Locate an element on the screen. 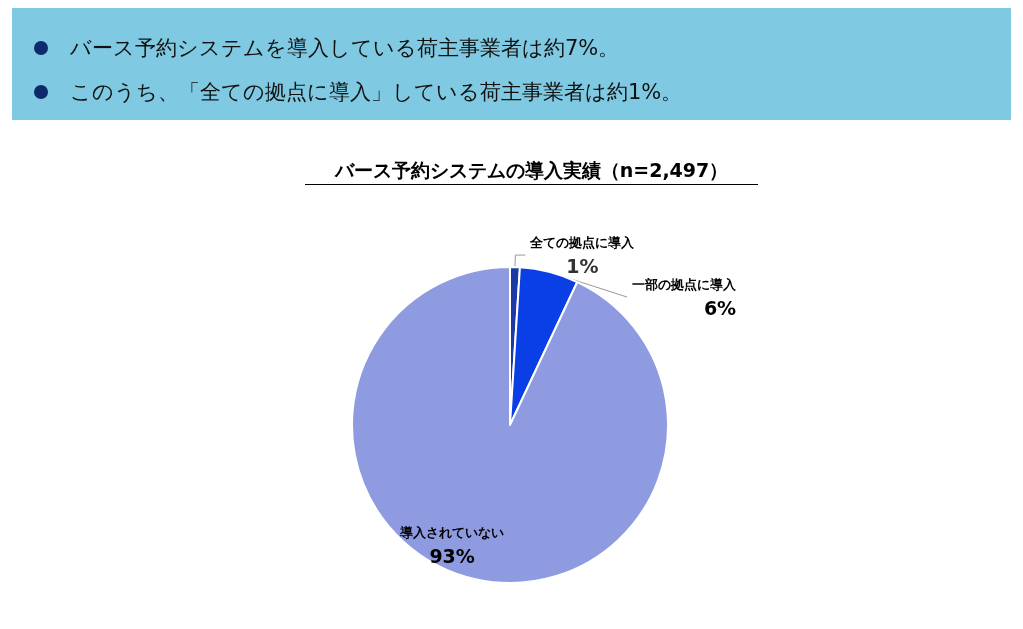  text: このうち、「全ての拠点に導入」している荷主事業者は約1%。 is located at coordinates (376, 92).